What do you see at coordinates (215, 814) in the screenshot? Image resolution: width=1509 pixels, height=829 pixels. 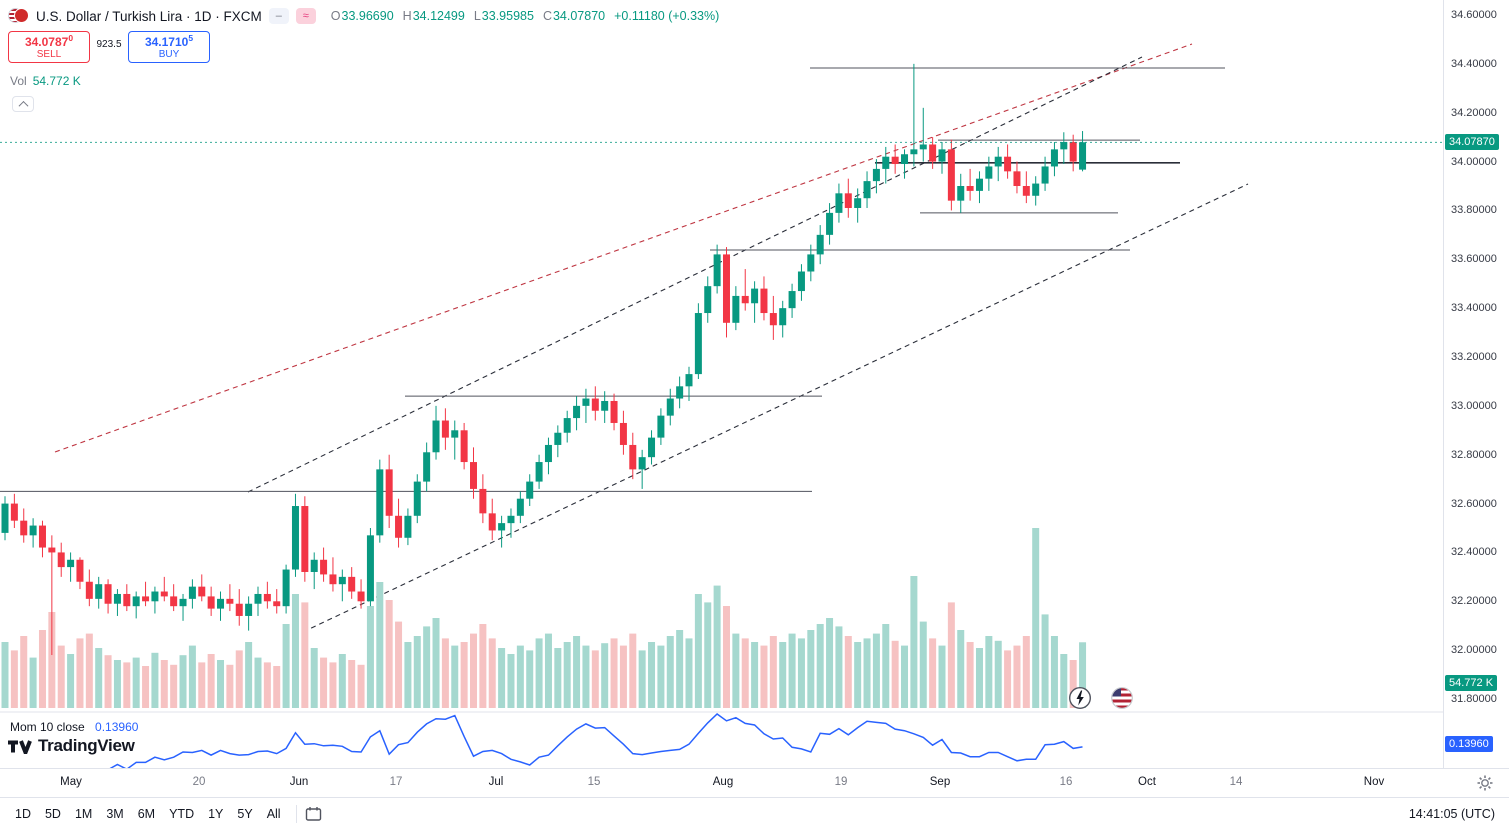 I see `range-button-1y: 1Y` at bounding box center [215, 814].